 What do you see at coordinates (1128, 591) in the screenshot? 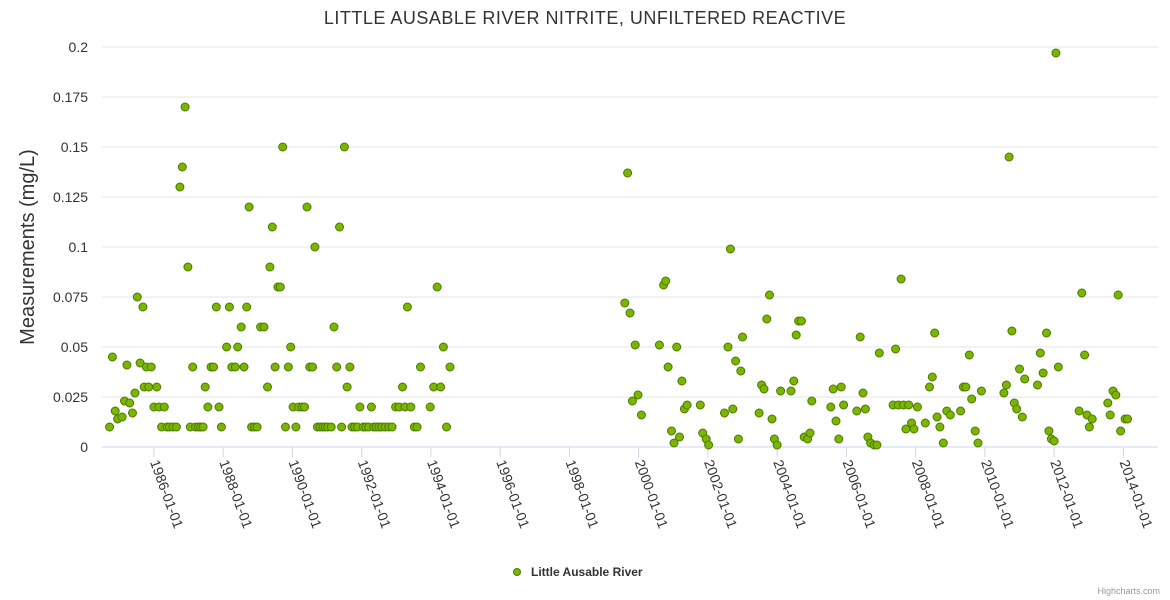
I see `credits-link: Highcharts.com` at bounding box center [1128, 591].